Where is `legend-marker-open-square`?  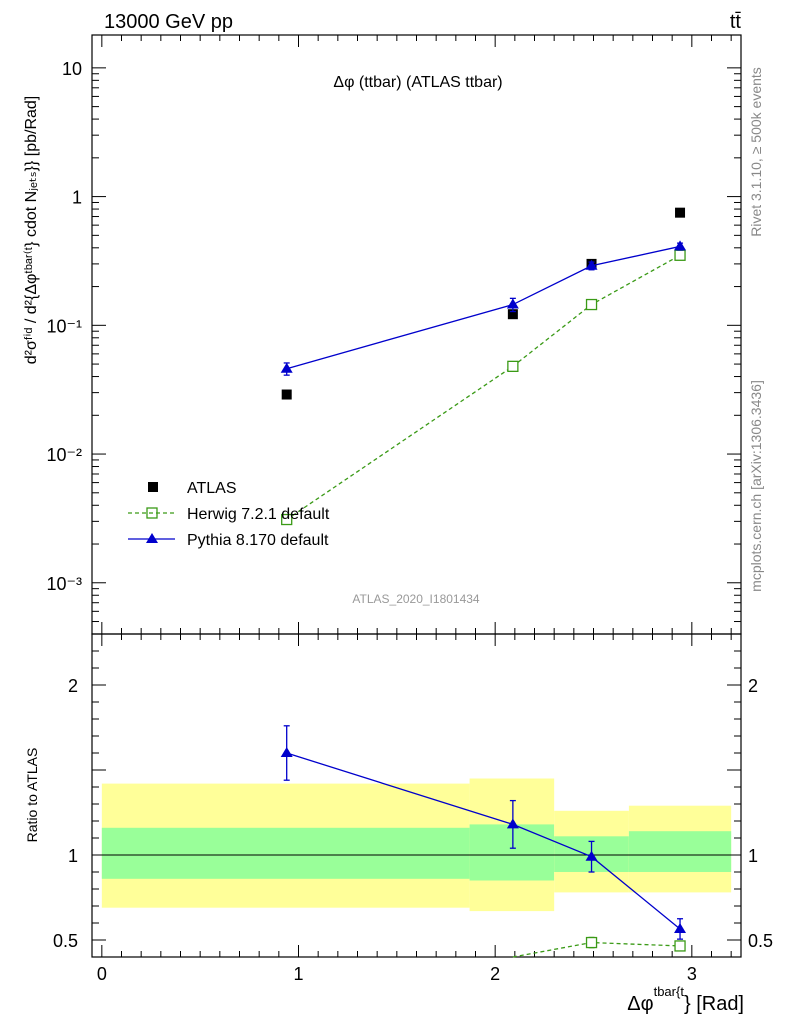 legend-marker-open-square is located at coordinates (152, 513).